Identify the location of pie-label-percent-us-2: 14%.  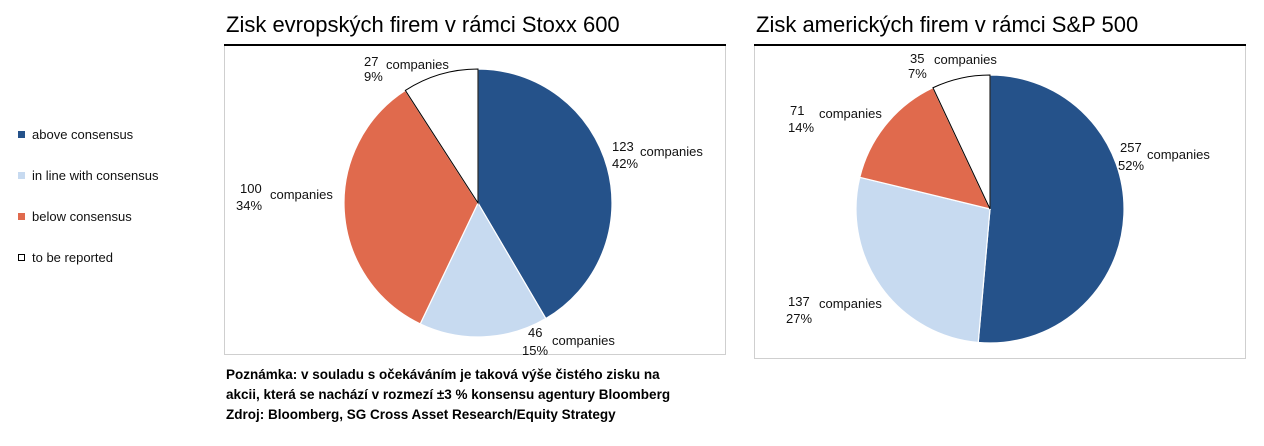
(801, 127).